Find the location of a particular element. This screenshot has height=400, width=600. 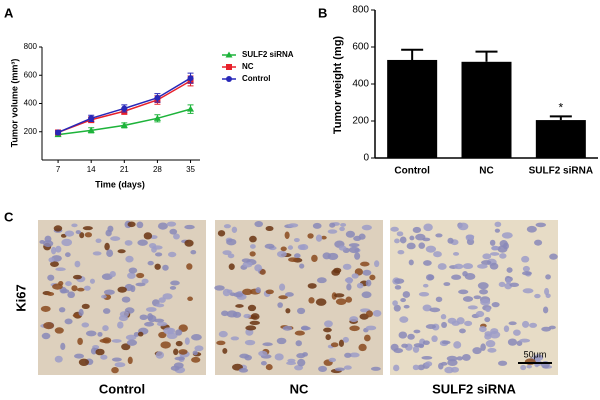

legend-label: Control is located at coordinates (256, 78).